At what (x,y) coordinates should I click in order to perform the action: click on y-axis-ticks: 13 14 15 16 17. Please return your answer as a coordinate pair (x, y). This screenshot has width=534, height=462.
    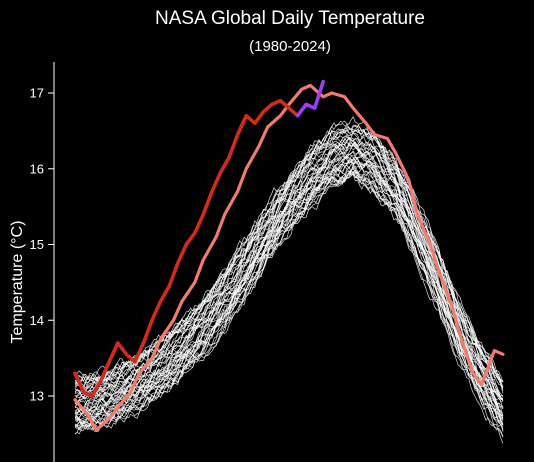
    Looking at the image, I should click on (42, 245).